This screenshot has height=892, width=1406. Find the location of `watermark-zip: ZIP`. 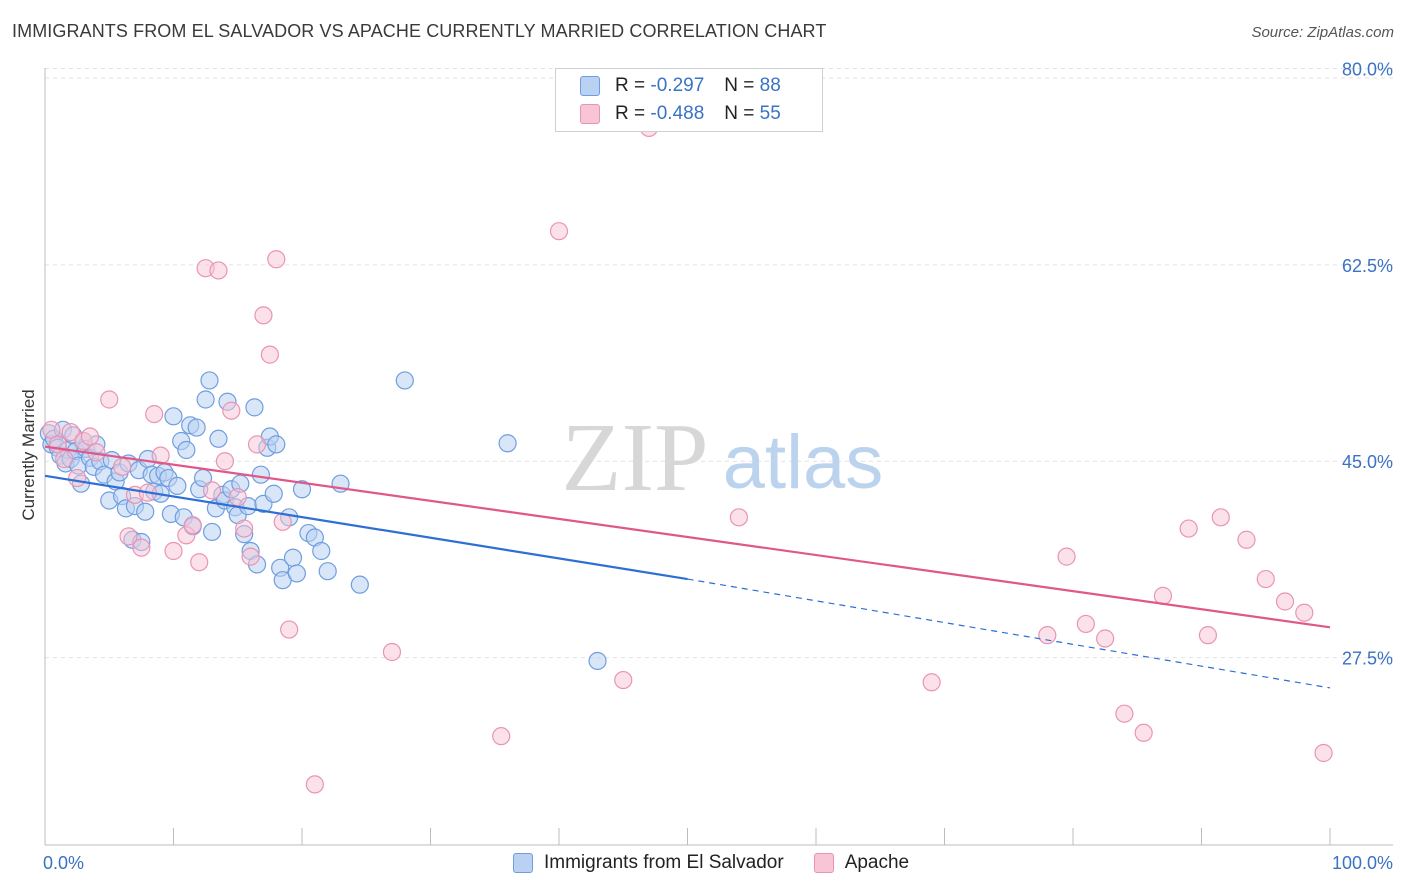

watermark-zip: ZIP is located at coordinates (635, 458).